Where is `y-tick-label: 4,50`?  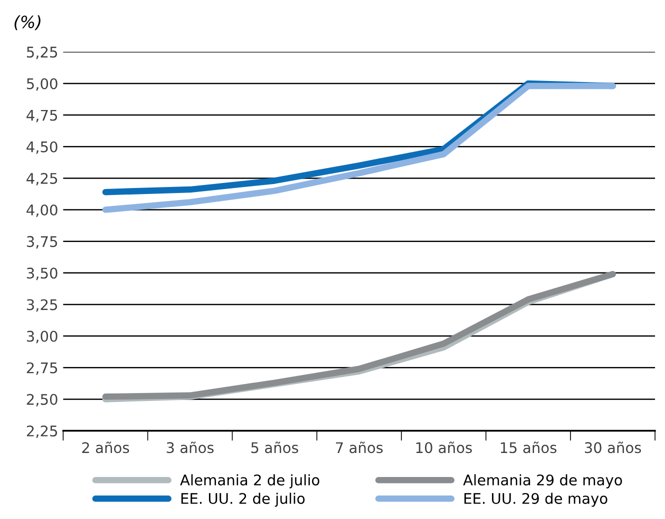 y-tick-label: 4,50 is located at coordinates (42, 147).